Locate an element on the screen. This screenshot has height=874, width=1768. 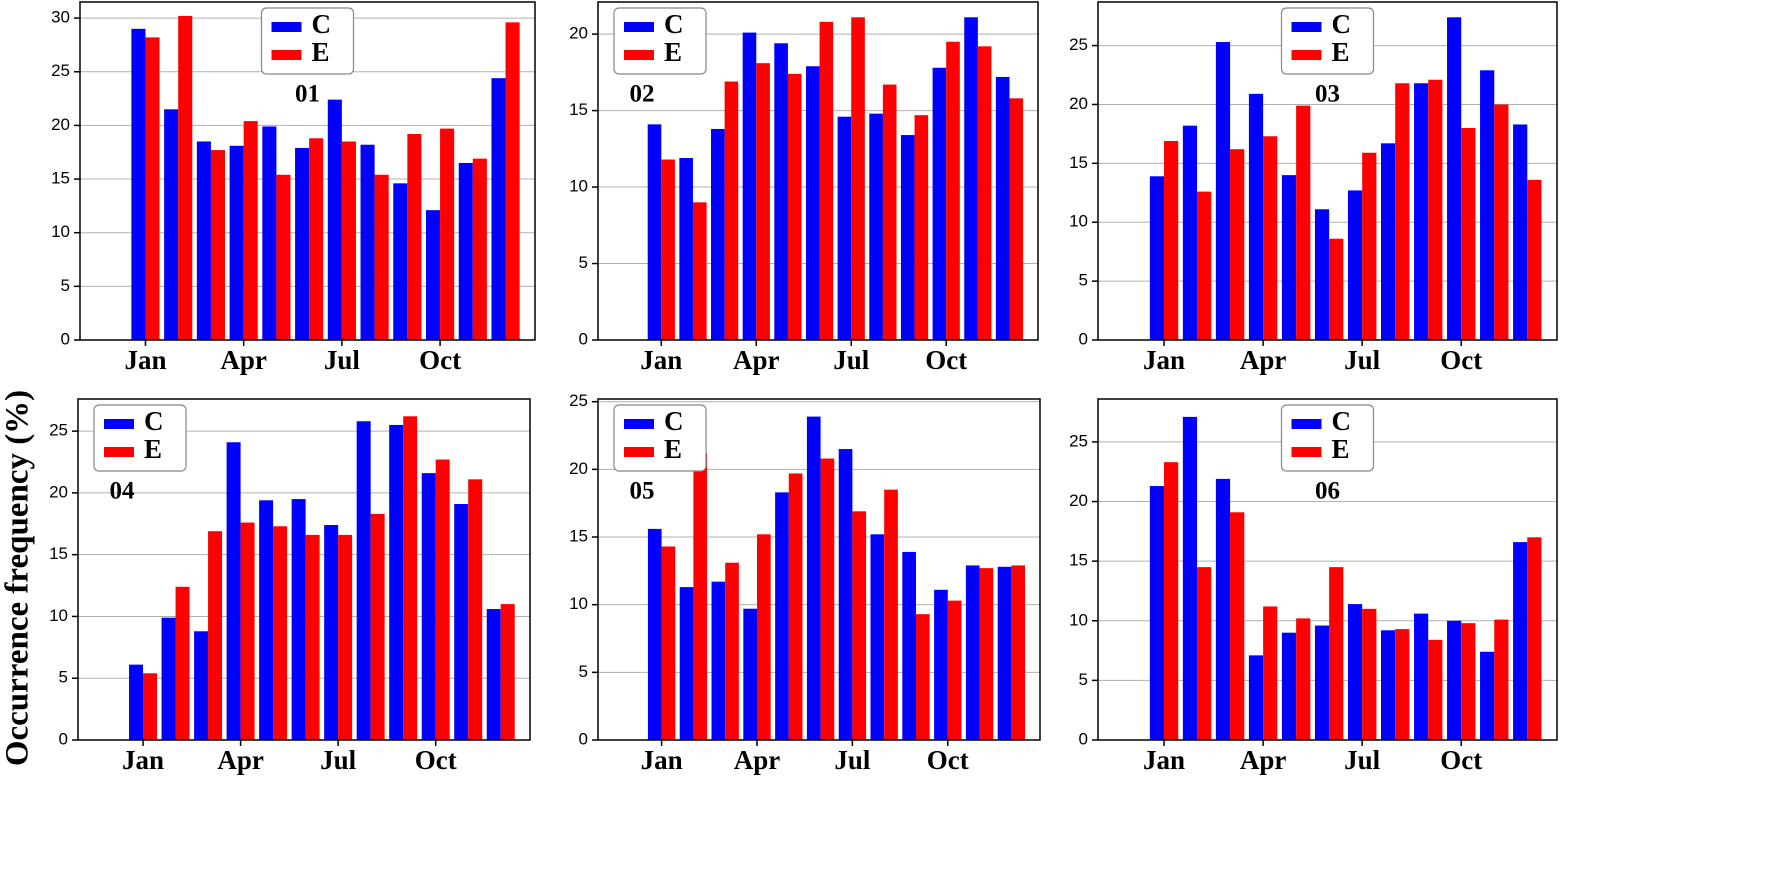
subplot: 0 5 10 15 20 25 Jan Apr Jul Oct CE 06 is located at coordinates (1313, 586).